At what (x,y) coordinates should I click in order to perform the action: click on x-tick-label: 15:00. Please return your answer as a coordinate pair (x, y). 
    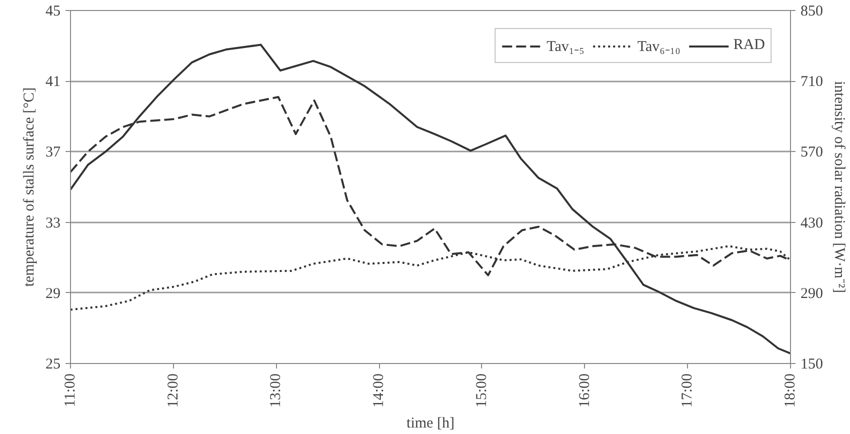
    Looking at the image, I should click on (482, 390).